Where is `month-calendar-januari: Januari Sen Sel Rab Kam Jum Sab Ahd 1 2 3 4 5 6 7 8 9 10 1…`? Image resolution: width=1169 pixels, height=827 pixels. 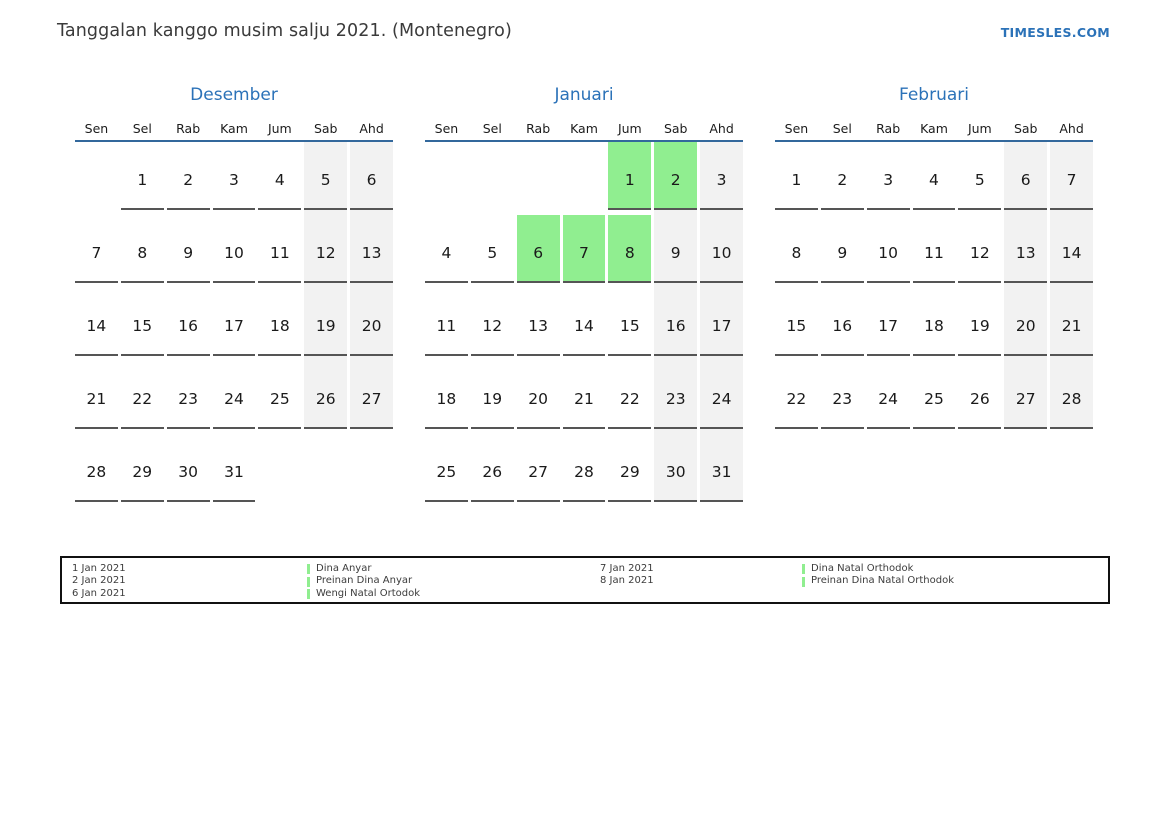
month-calendar-januari: Januari Sen Sel Rab Kam Jum Sab Ahd 1 2 3 4 5 6 7 8 9 10 1… is located at coordinates (584, 295).